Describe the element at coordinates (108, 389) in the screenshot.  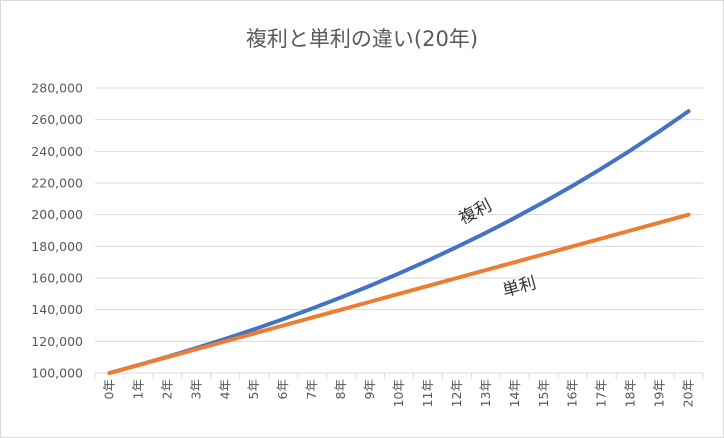
I see `x-tick-label: 0年` at that location.